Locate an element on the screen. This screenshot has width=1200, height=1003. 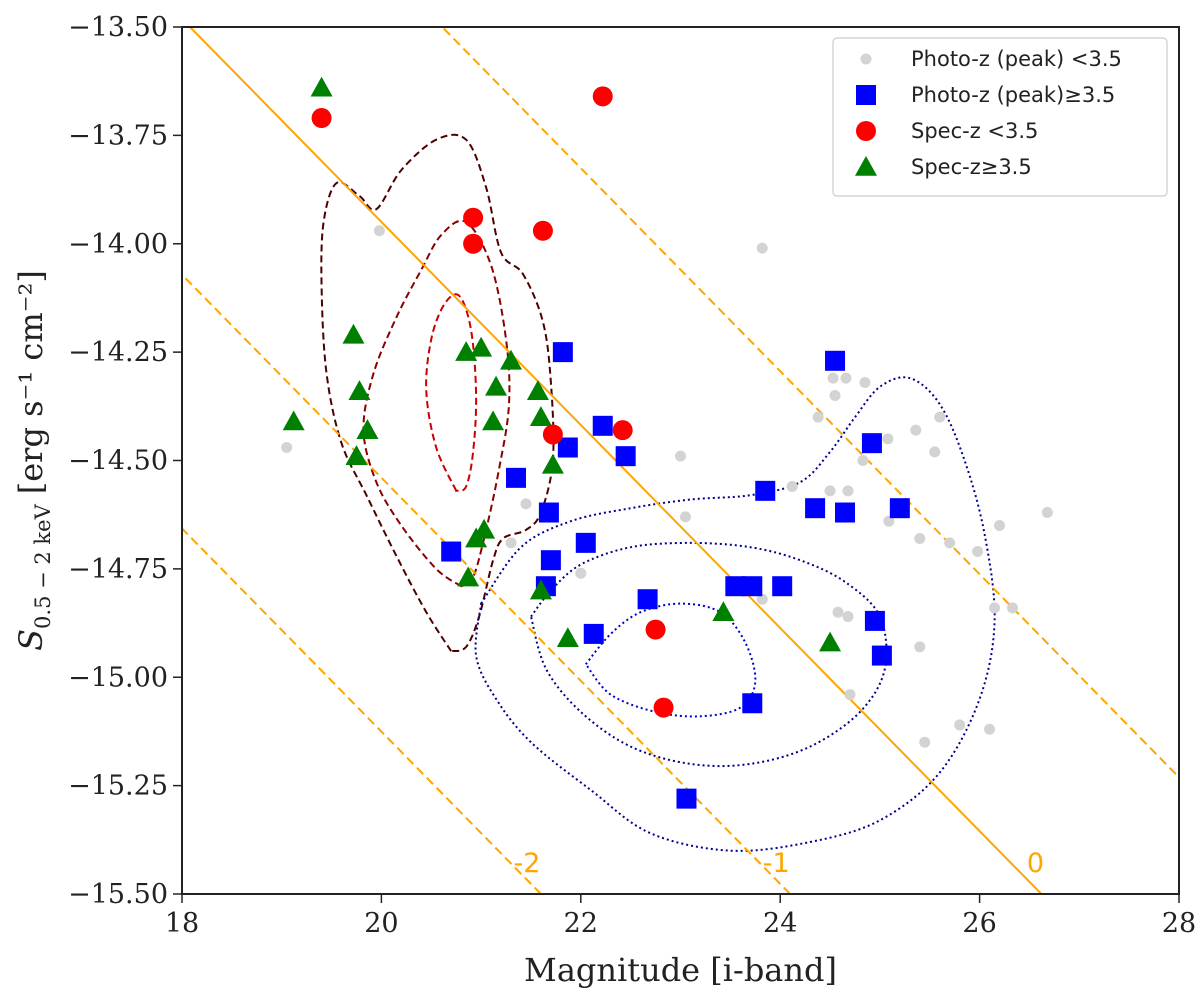
reference-line is located at coordinates (362, 710).